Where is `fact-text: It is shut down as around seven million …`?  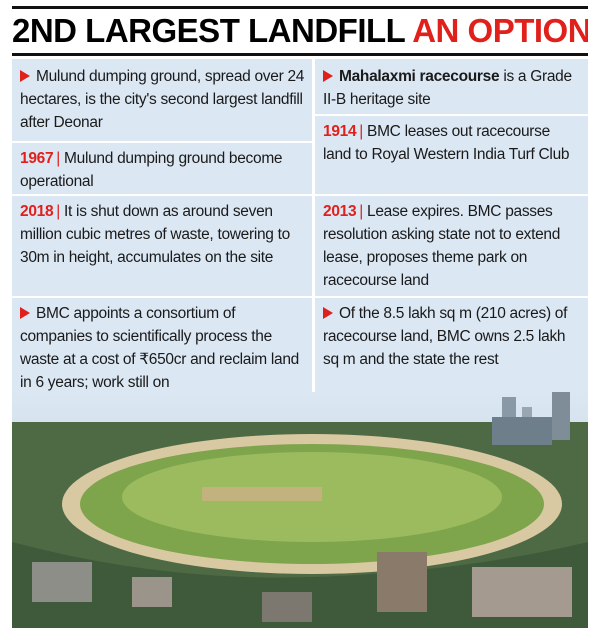
fact-text: It is shut down as around seven million … is located at coordinates (155, 234).